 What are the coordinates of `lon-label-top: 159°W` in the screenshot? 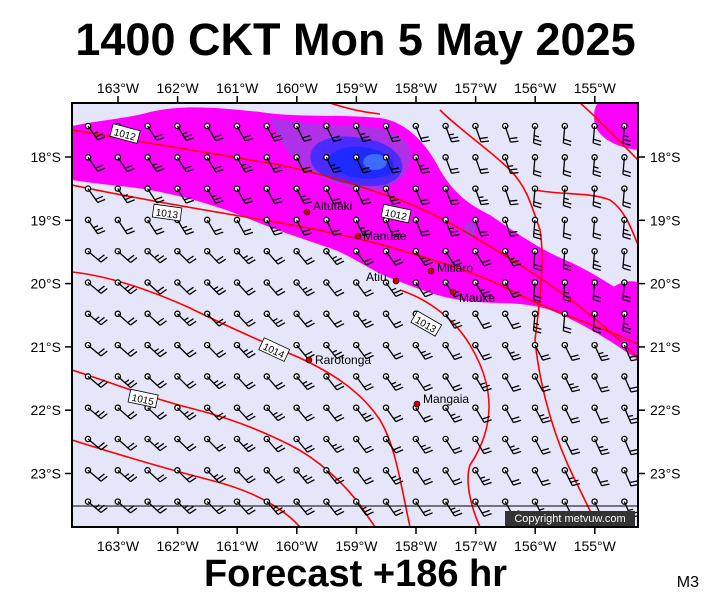 It's located at (356, 88).